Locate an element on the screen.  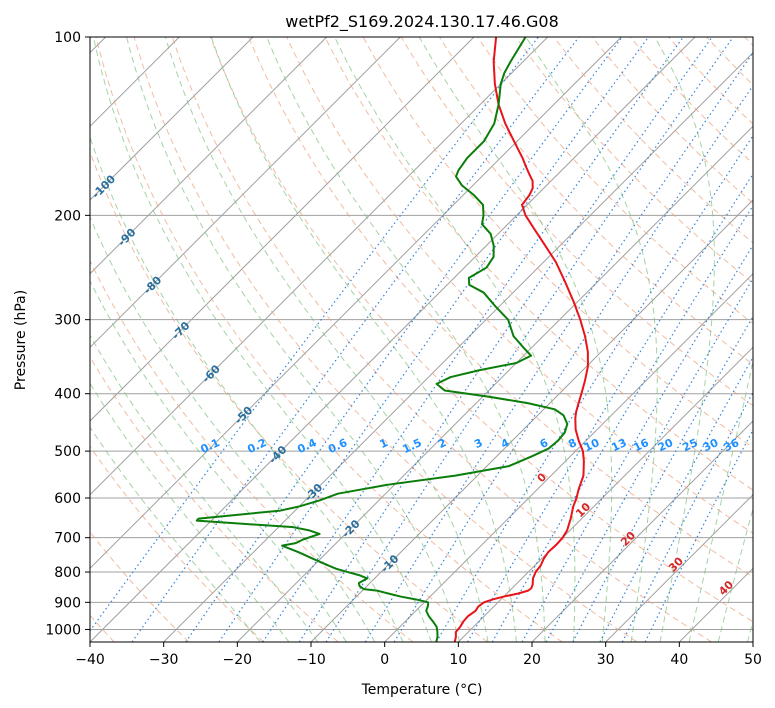
x-tick-label: 0 is located at coordinates (384, 660).